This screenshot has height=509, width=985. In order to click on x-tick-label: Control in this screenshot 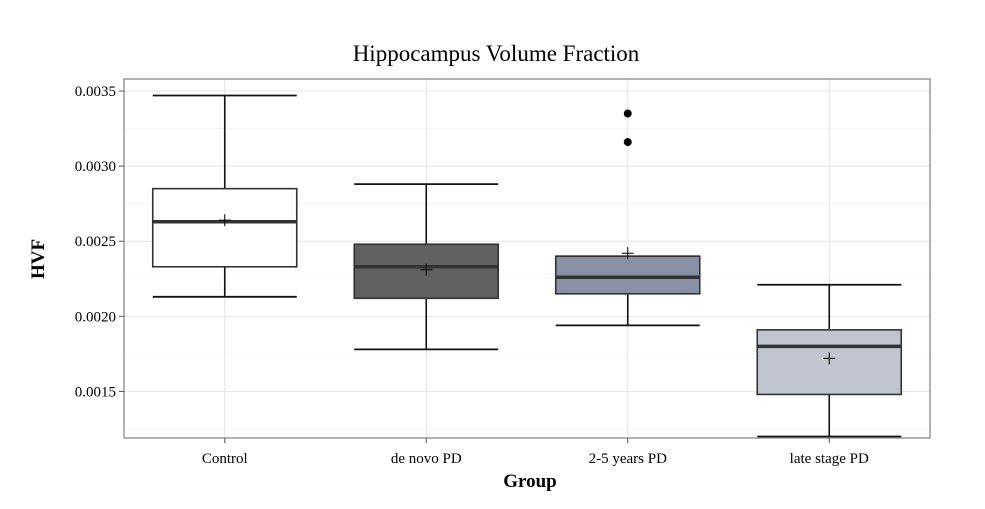, I will do `click(225, 459)`.